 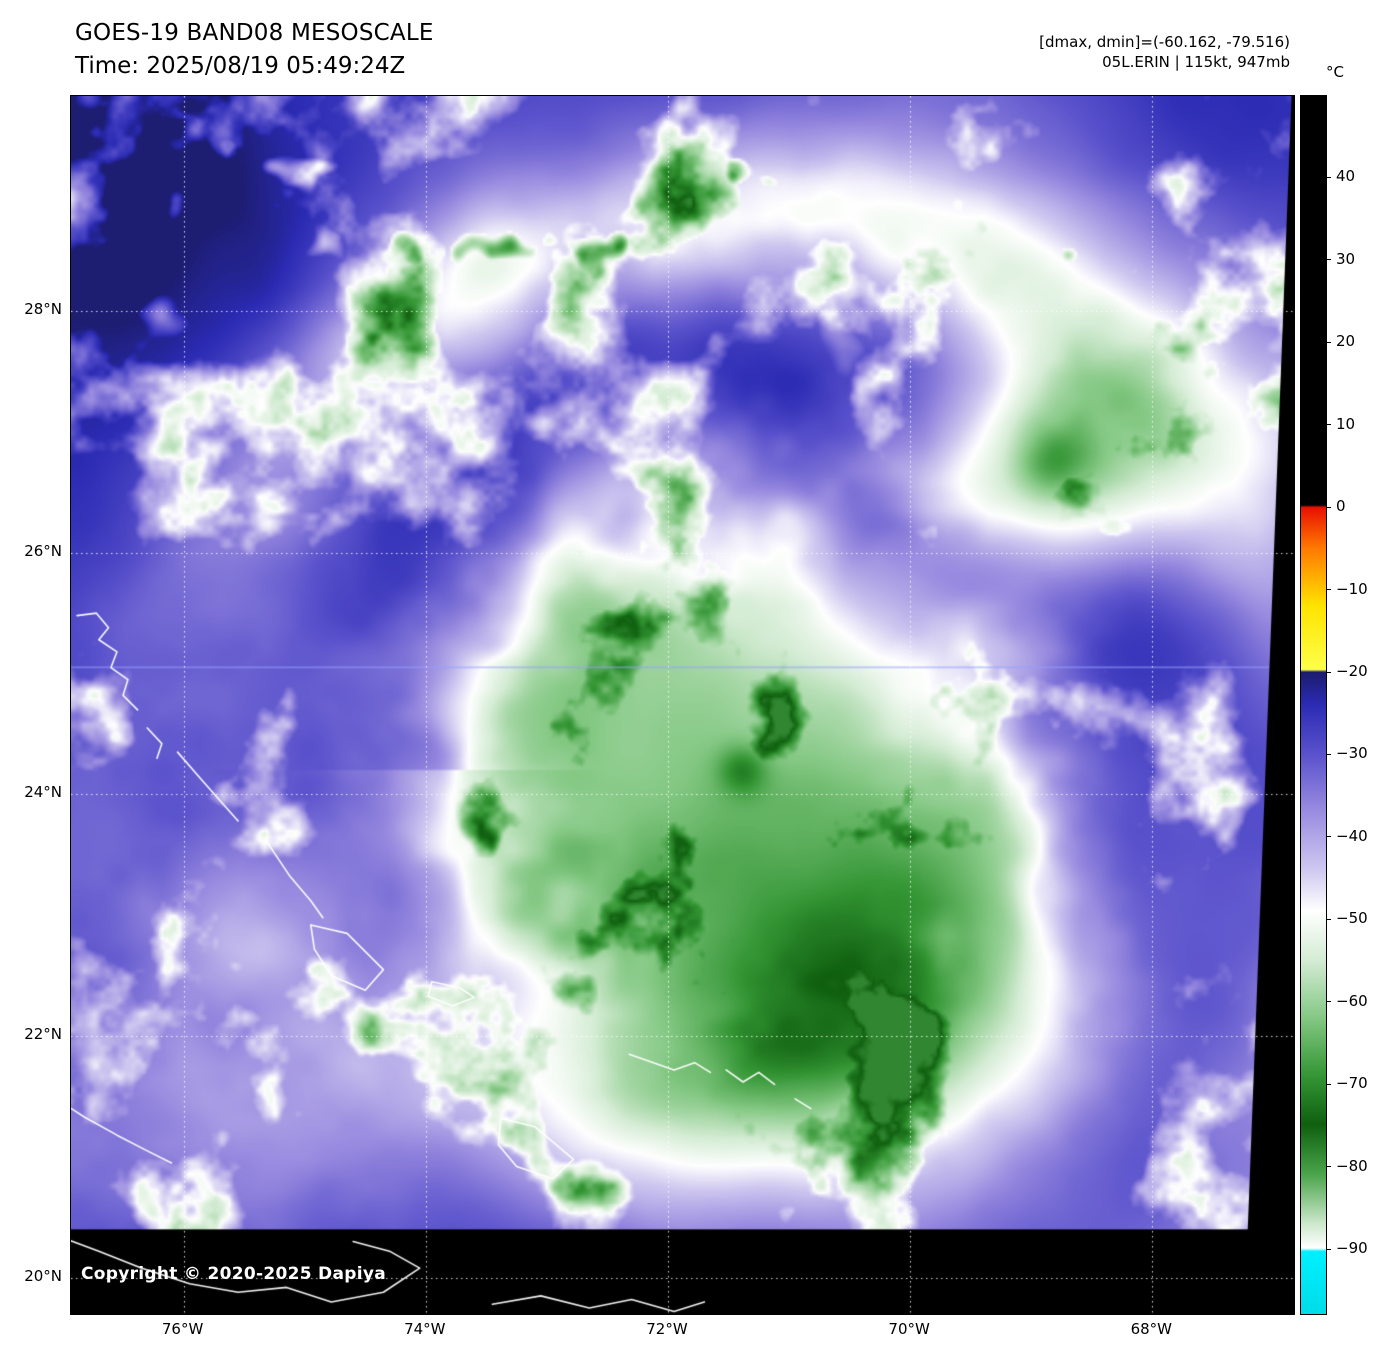 I want to click on lat-tick-label: 26°N, so click(x=43, y=550).